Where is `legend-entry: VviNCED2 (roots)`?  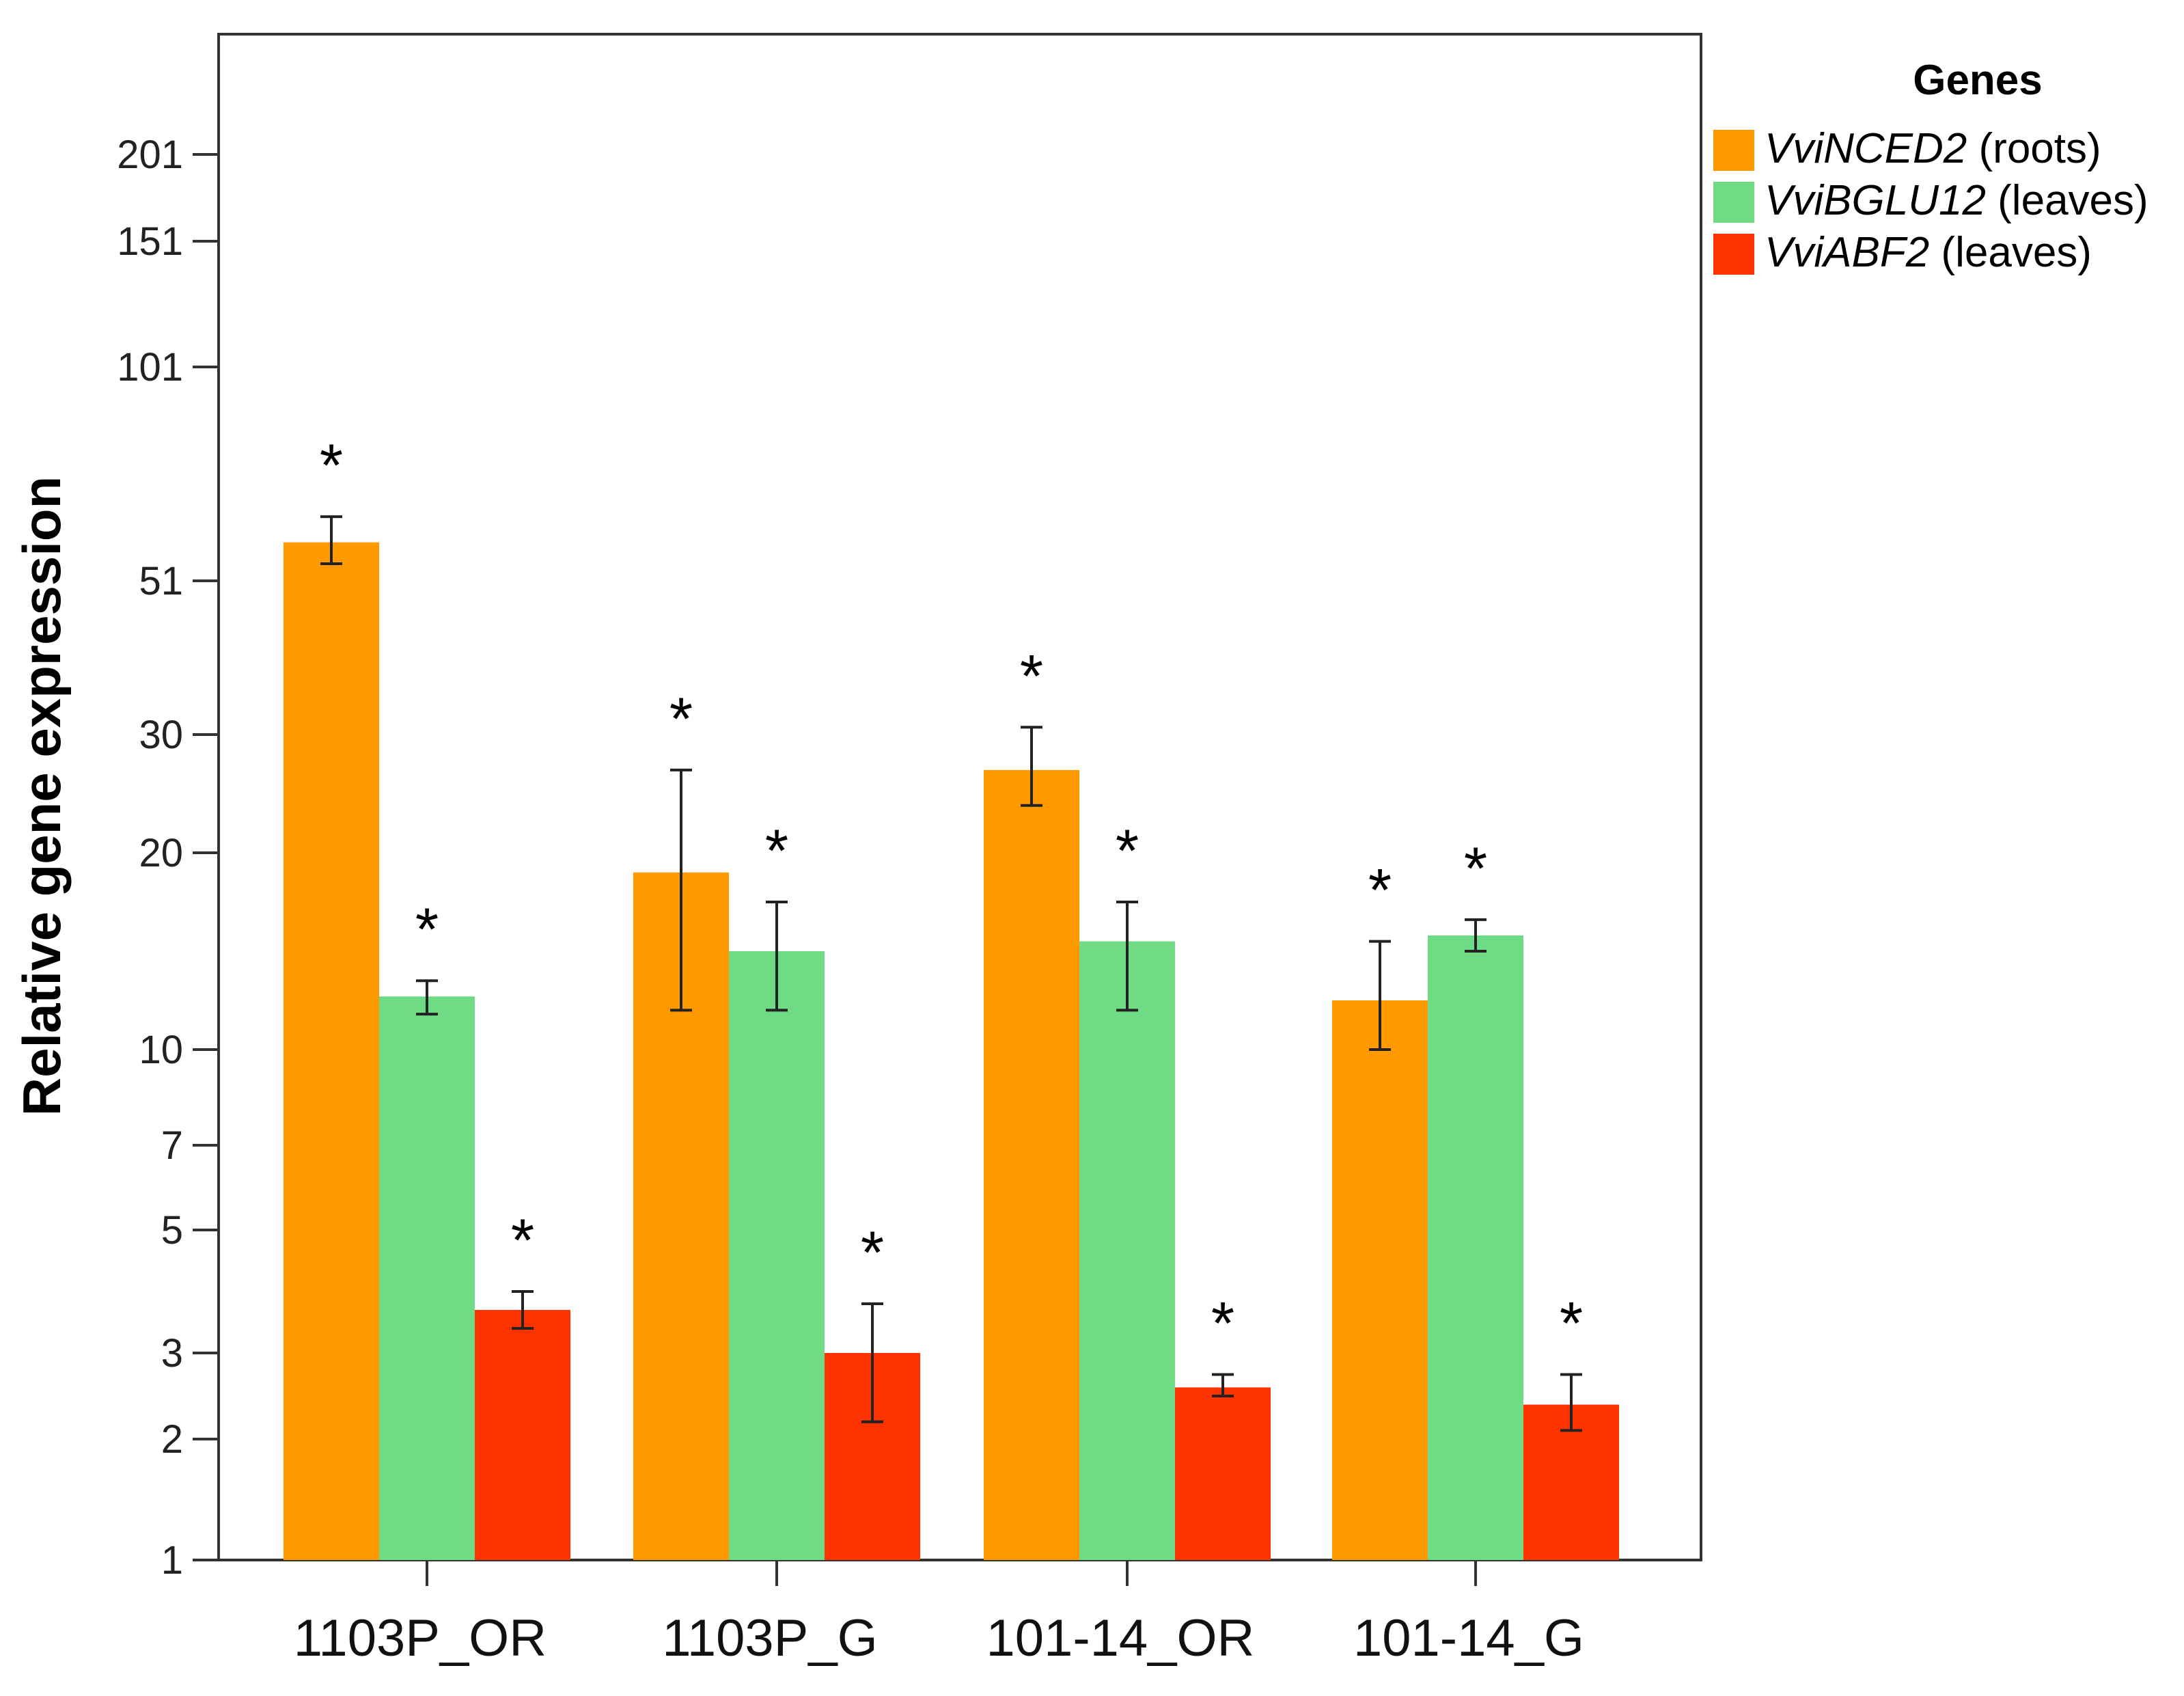 legend-entry: VviNCED2 (roots) is located at coordinates (1933, 148).